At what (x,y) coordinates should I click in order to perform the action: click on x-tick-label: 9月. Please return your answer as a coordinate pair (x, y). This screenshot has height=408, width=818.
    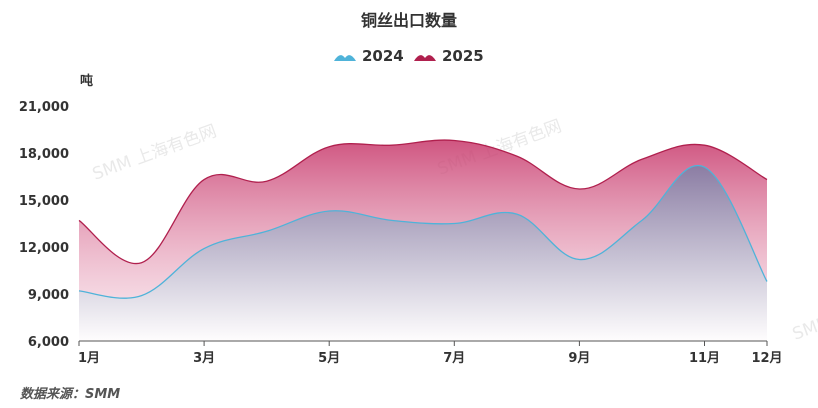
    Looking at the image, I should click on (579, 358).